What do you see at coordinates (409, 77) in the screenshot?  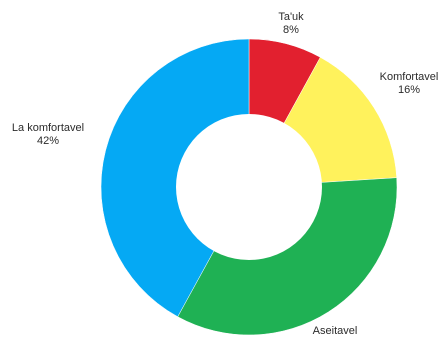 I see `slice-label-komfortavel: Komfortavel` at bounding box center [409, 77].